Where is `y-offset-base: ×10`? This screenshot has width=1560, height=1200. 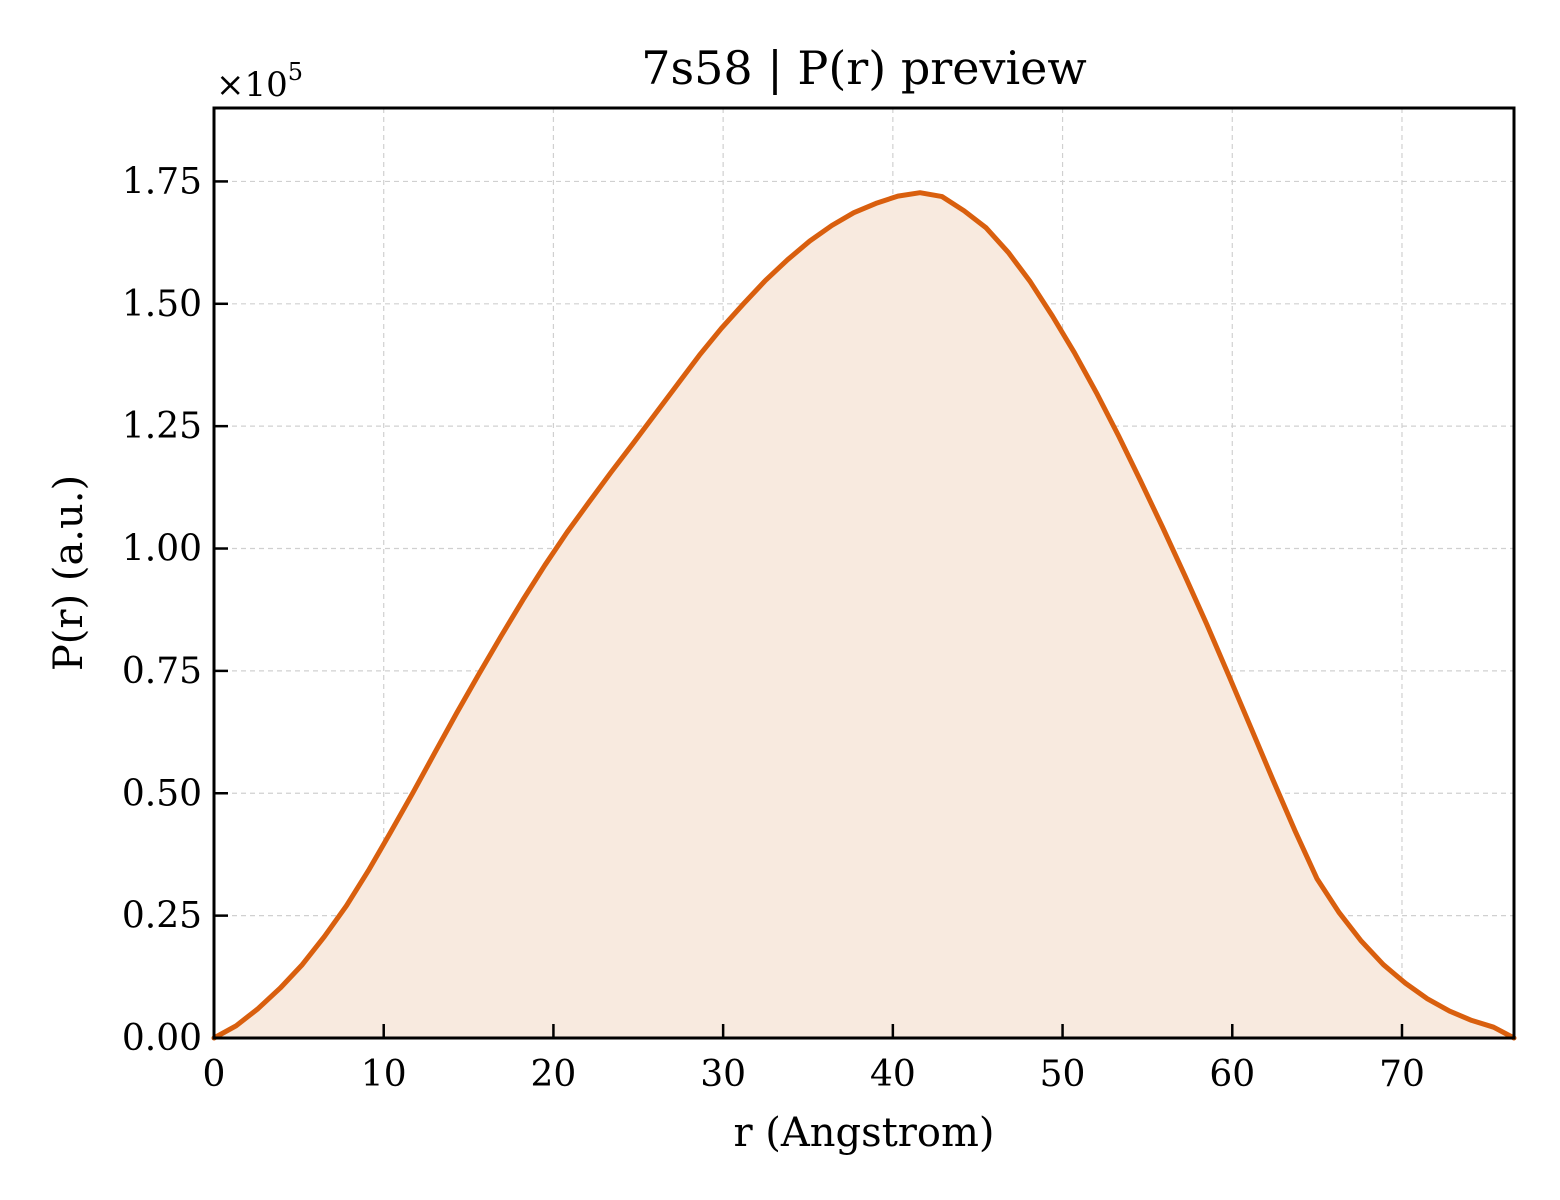
y-offset-base: ×10 is located at coordinates (252, 85).